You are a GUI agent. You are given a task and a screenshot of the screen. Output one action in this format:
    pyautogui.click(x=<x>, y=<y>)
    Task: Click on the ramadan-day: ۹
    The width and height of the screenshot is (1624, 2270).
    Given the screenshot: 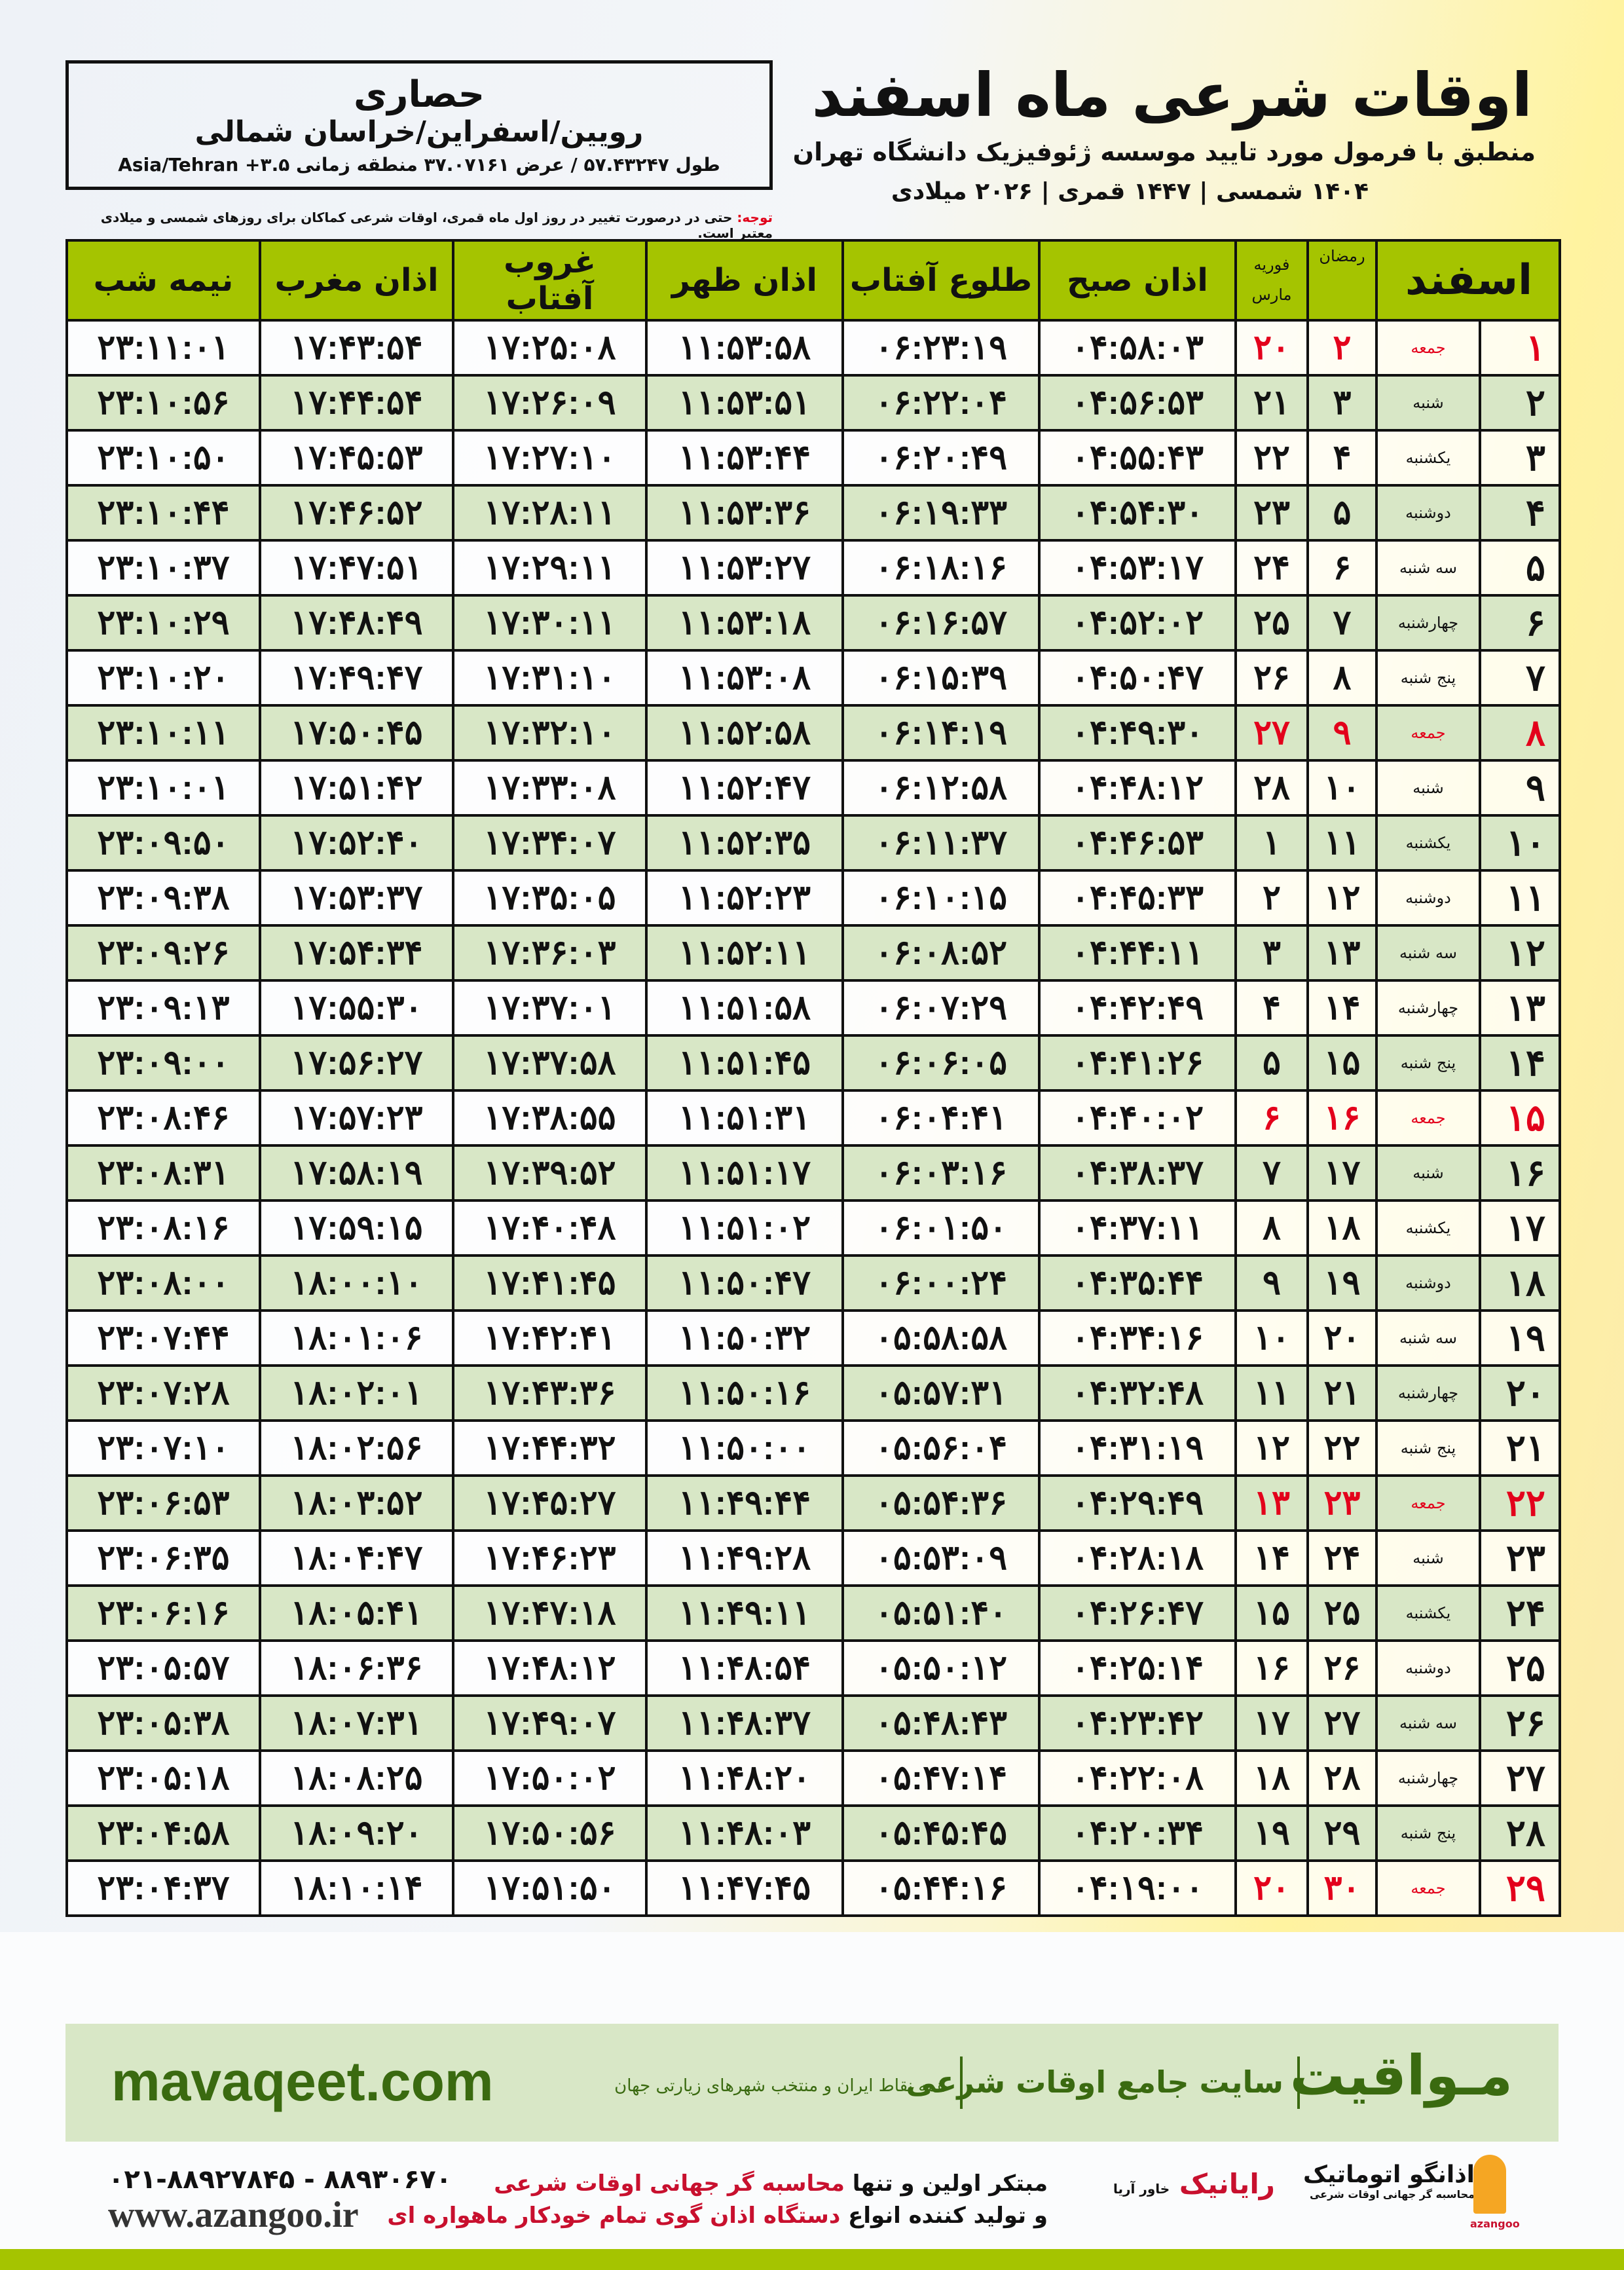 What is the action you would take?
    pyautogui.click(x=1342, y=733)
    